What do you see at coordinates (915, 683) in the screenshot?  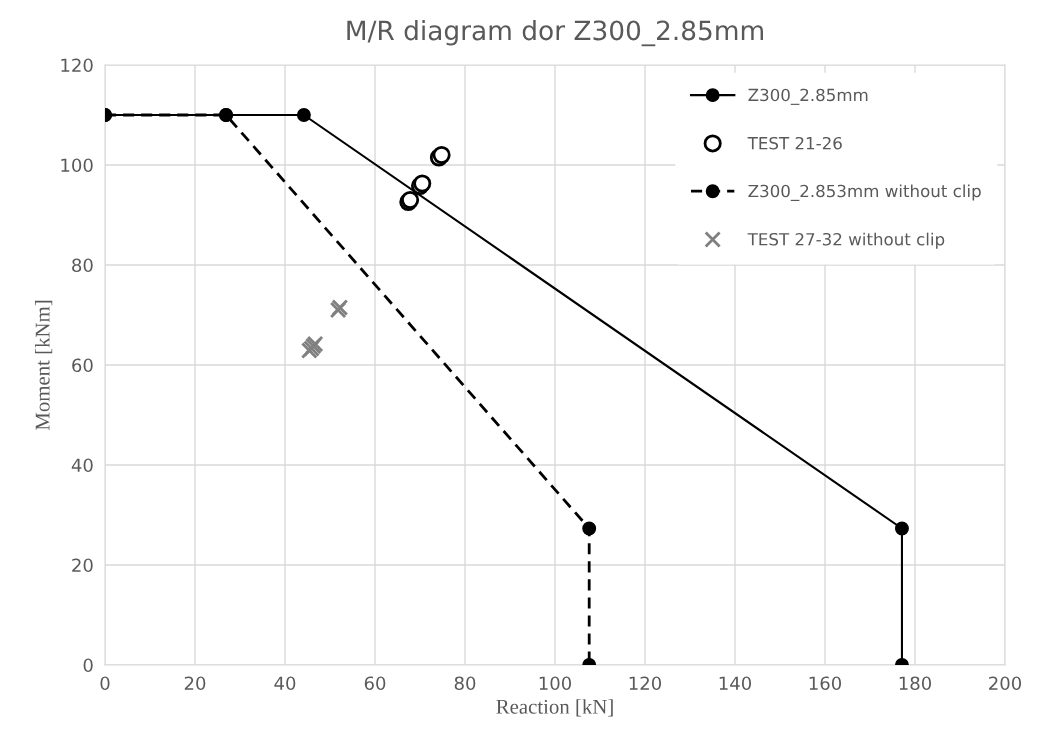 I see `x-tick-label: 180` at bounding box center [915, 683].